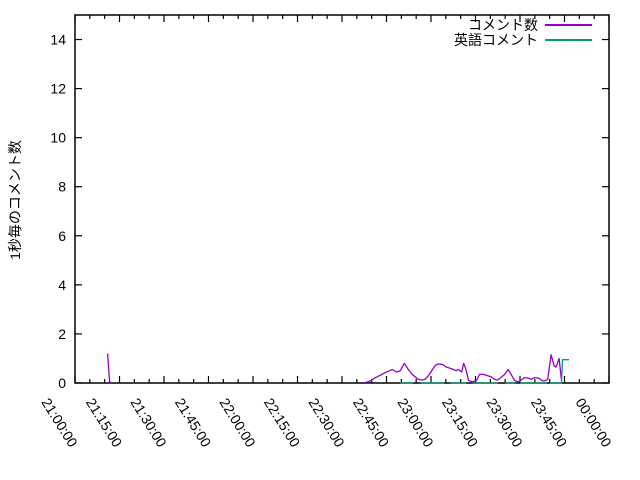 The width and height of the screenshot is (640, 480). I want to click on legend: コメント数 英語コメント, so click(496, 32).